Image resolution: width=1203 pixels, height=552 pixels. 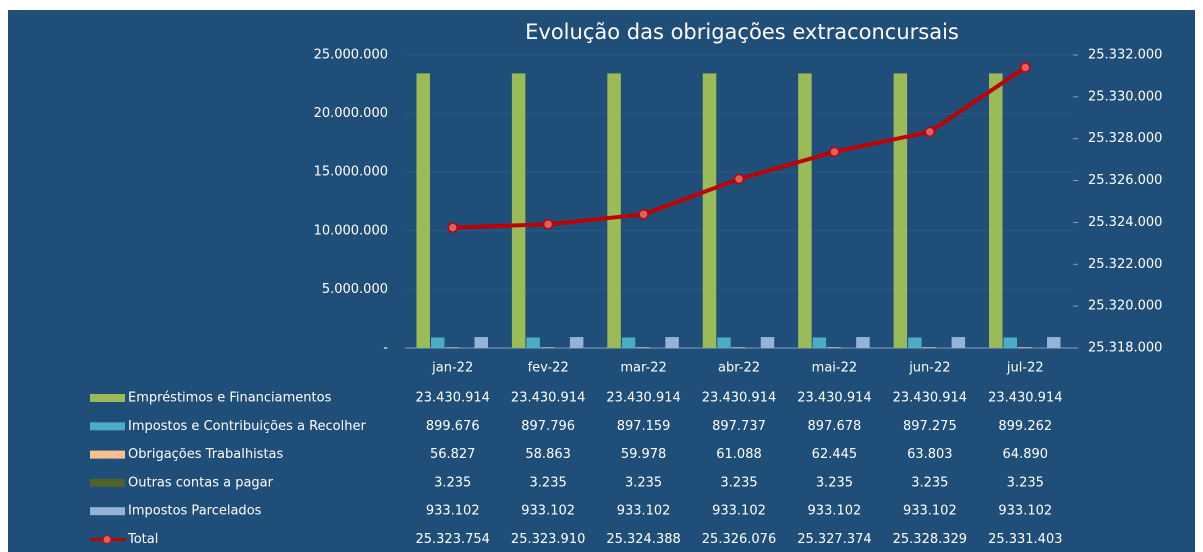 What do you see at coordinates (644, 426) in the screenshot?
I see `table-value: 897.159` at bounding box center [644, 426].